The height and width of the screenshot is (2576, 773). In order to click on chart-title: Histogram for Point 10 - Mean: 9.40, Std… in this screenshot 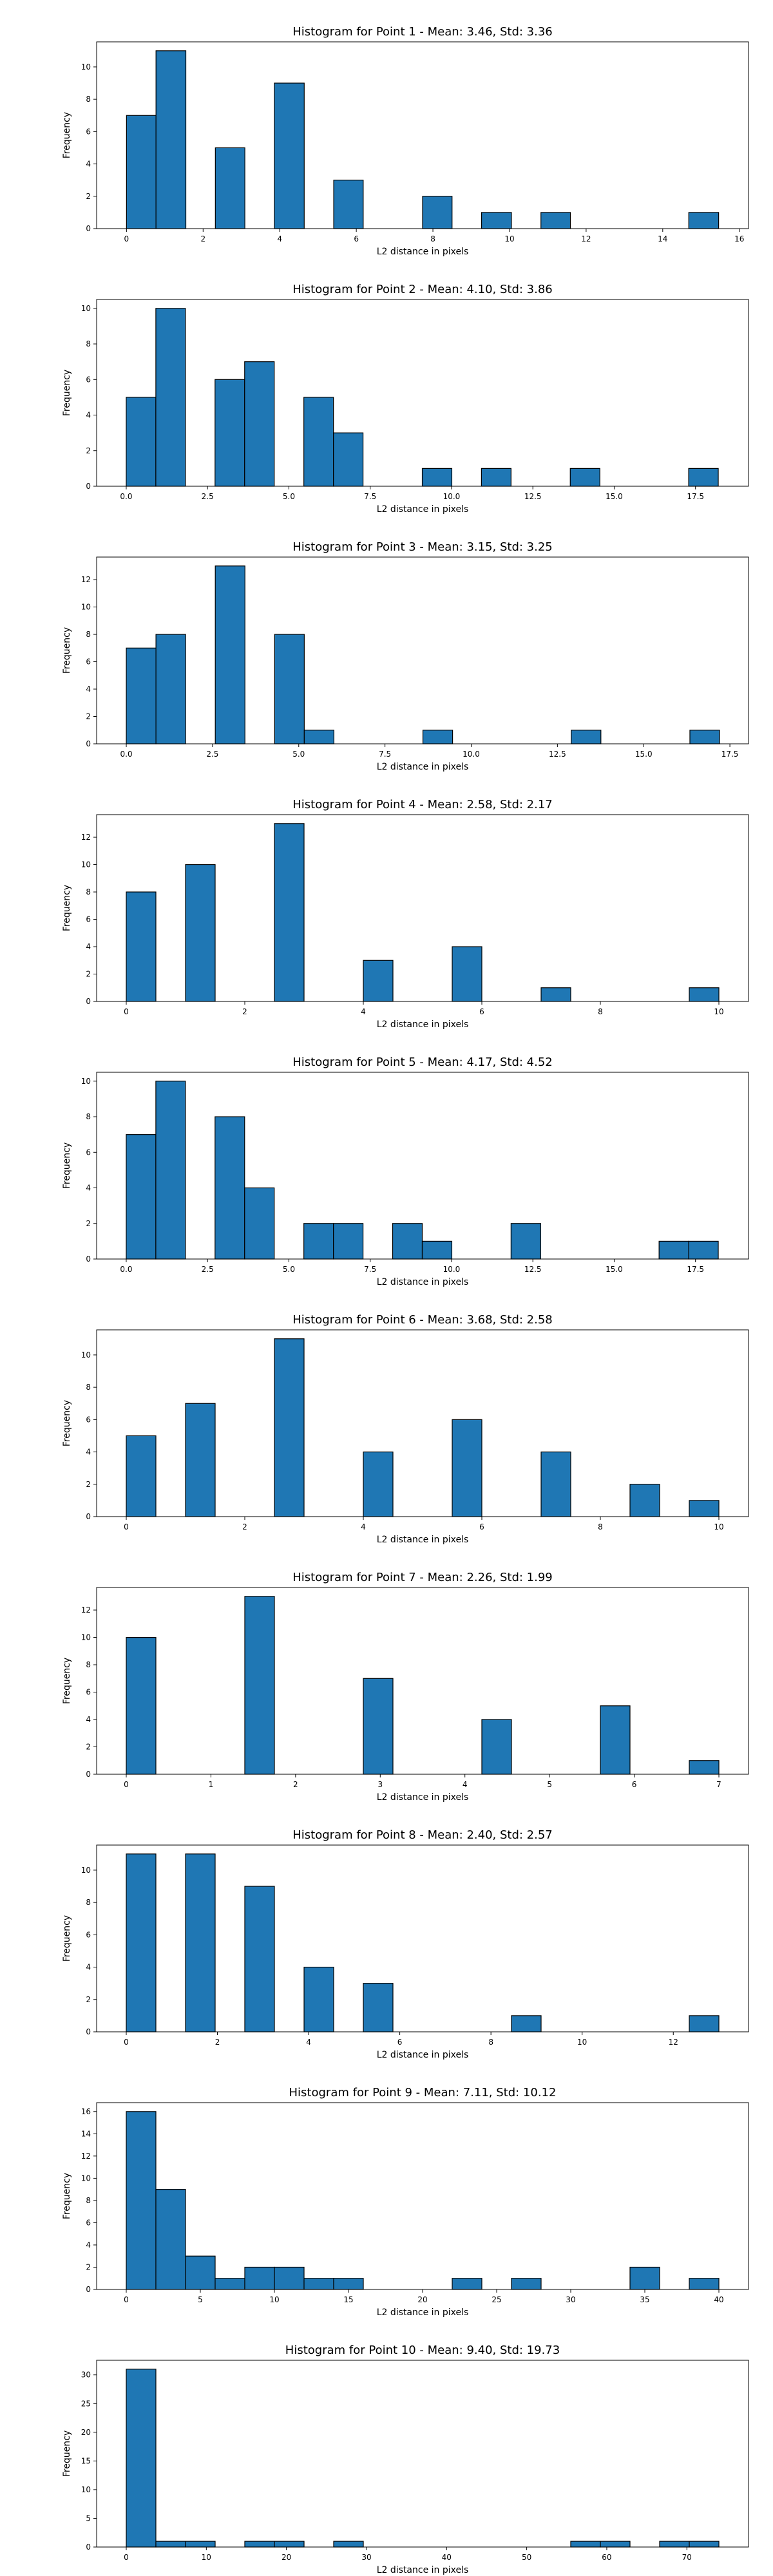, I will do `click(422, 2350)`.